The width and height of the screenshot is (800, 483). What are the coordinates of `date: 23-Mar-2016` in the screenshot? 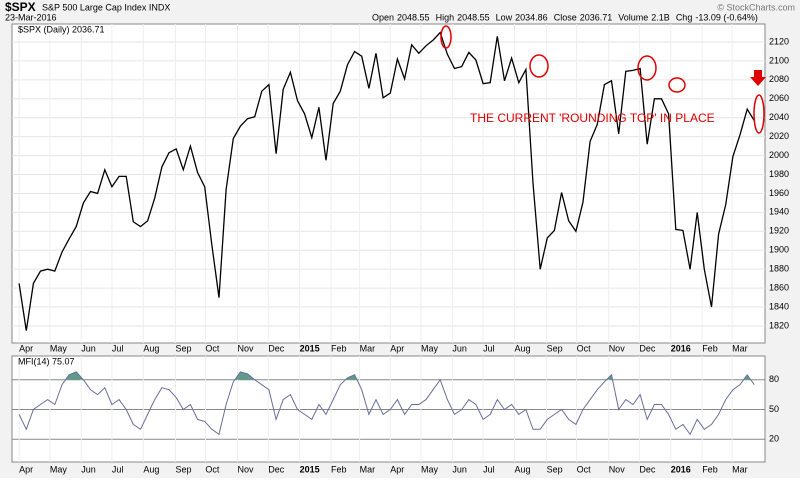 It's located at (31, 17).